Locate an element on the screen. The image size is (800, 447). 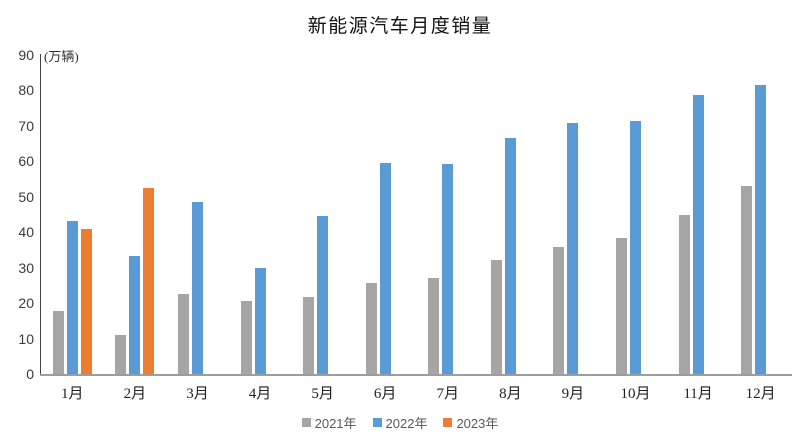
bar-2022年-6月 is located at coordinates (385, 268).